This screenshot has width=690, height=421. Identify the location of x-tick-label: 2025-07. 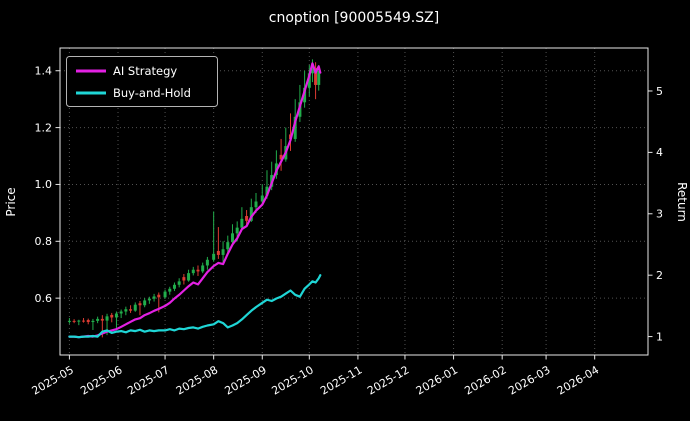
(148, 380).